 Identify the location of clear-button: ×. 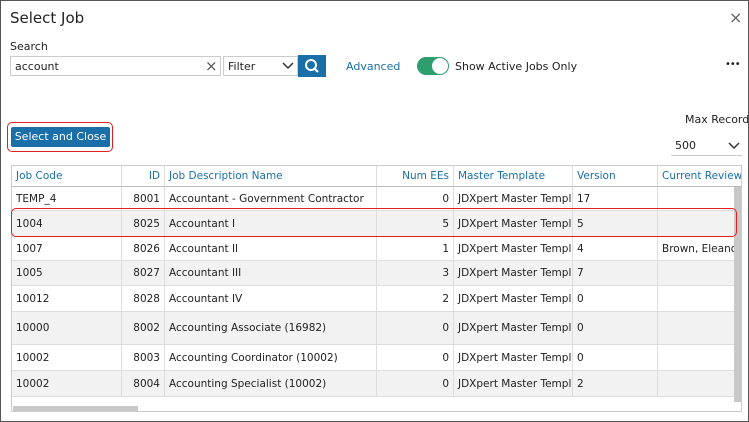
(211, 66).